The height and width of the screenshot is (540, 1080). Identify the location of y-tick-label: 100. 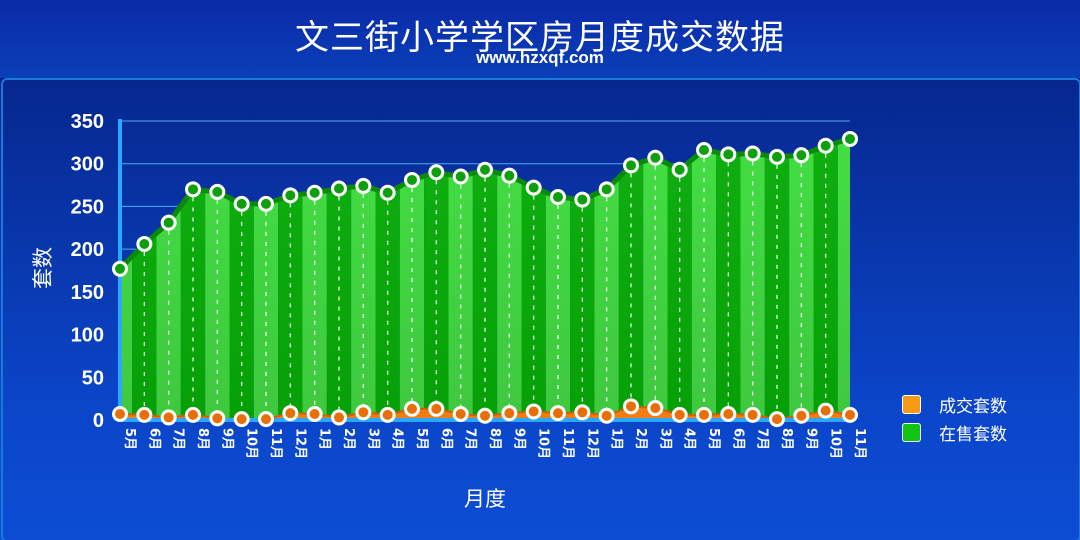
(87, 336).